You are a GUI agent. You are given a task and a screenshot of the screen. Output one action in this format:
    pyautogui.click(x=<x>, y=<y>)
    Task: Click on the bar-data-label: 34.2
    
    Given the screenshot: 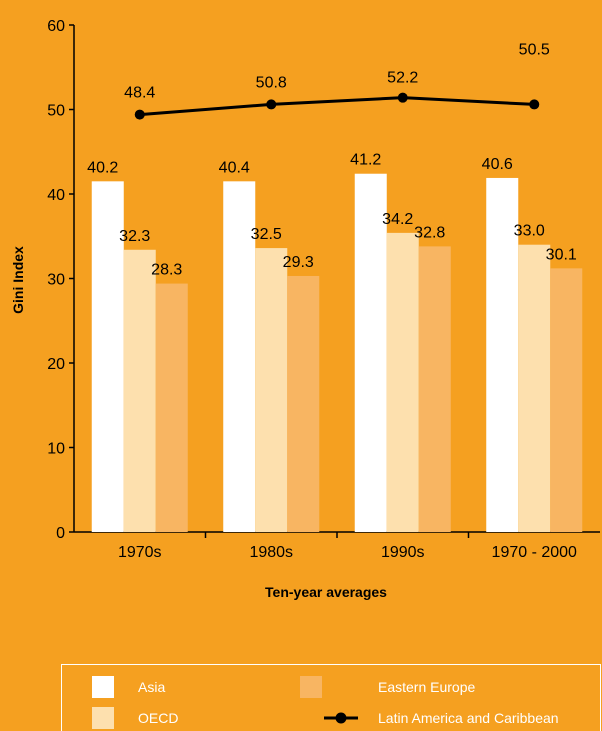 What is the action you would take?
    pyautogui.click(x=397, y=219)
    